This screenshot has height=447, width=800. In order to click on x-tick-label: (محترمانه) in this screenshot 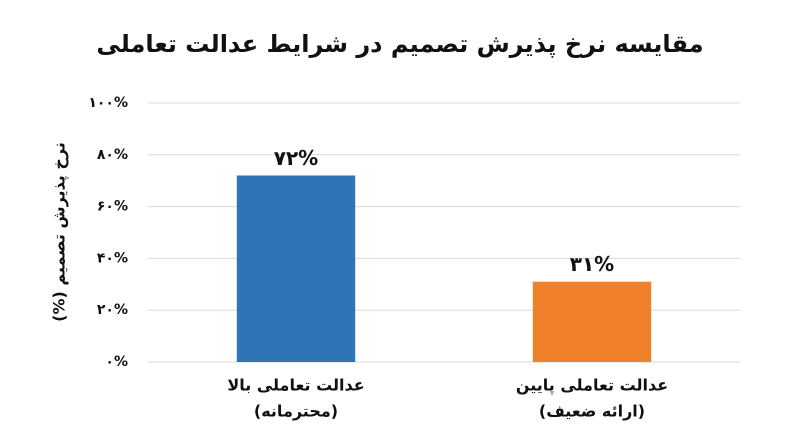, I will do `click(296, 411)`.